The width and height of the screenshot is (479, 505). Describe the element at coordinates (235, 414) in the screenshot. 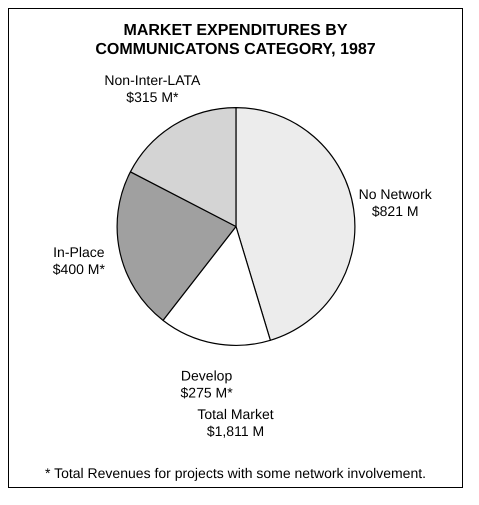

I see `text: Total Market` at that location.